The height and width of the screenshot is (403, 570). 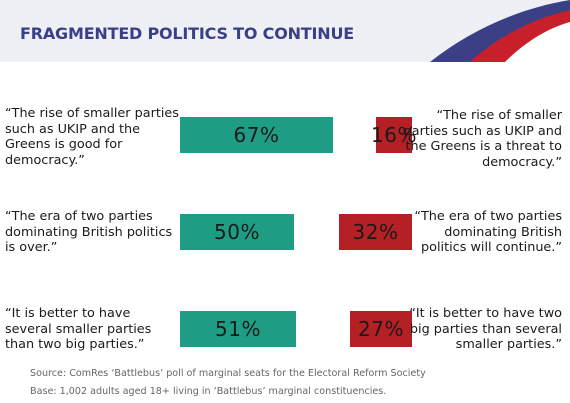 I want to click on disagree-bar: 16%, so click(x=393, y=135).